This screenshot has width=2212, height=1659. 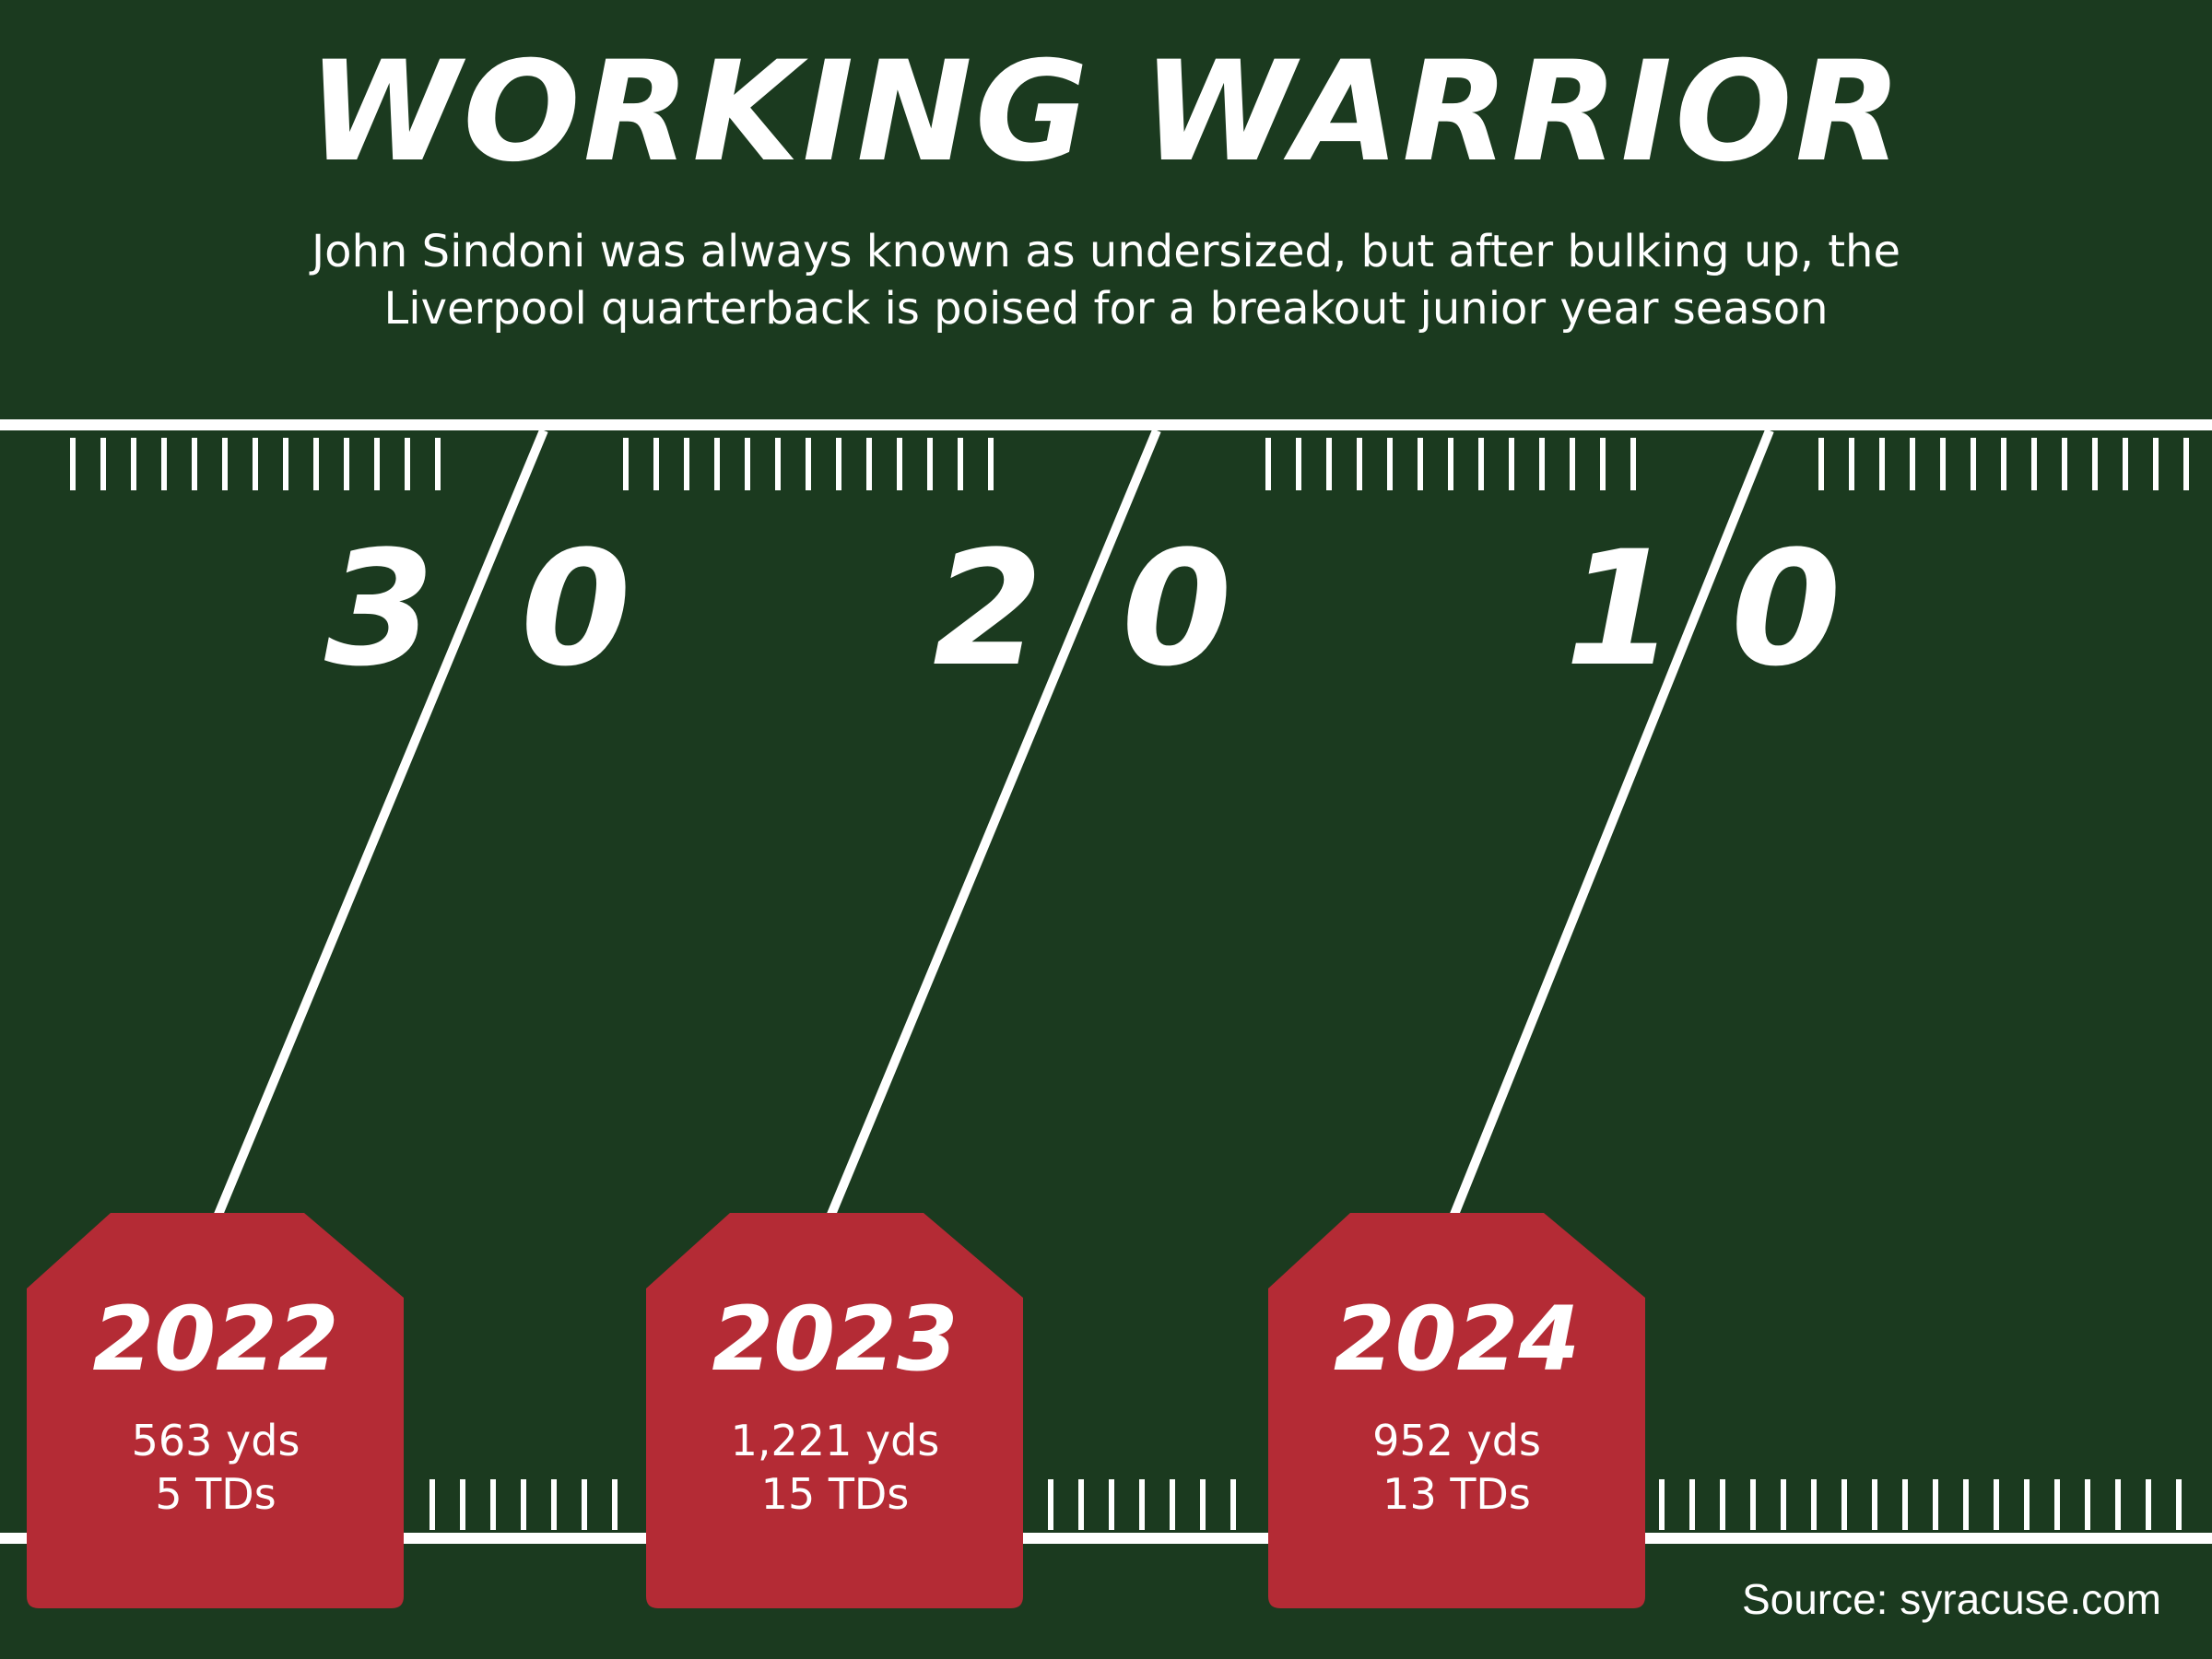 I want to click on season-tds: 15 TDs, so click(x=835, y=1493).